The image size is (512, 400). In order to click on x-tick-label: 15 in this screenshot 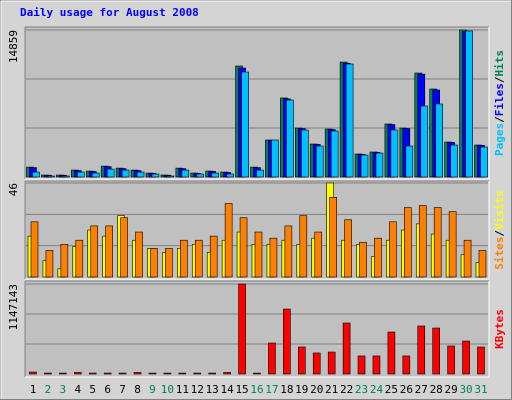, I will do `click(241, 389)`.